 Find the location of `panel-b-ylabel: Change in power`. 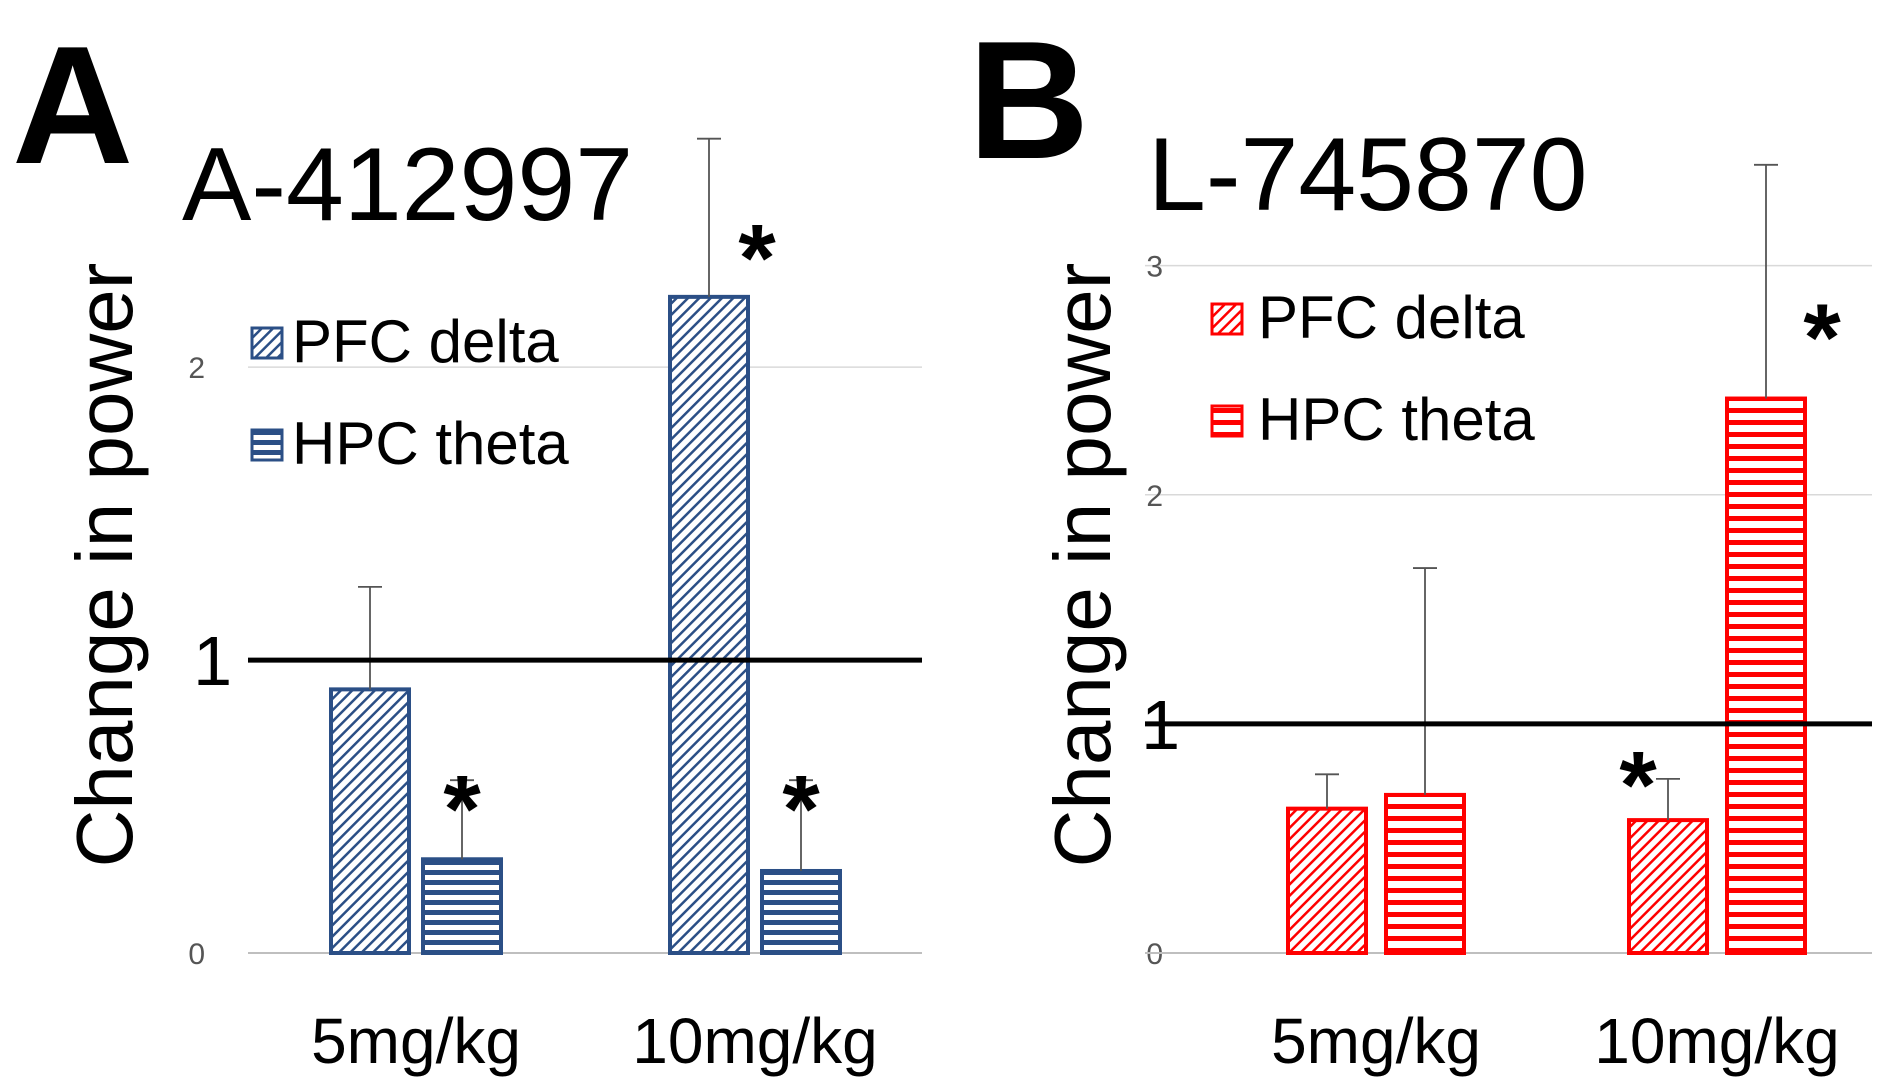

panel-b-ylabel: Change in power is located at coordinates (1082, 565).